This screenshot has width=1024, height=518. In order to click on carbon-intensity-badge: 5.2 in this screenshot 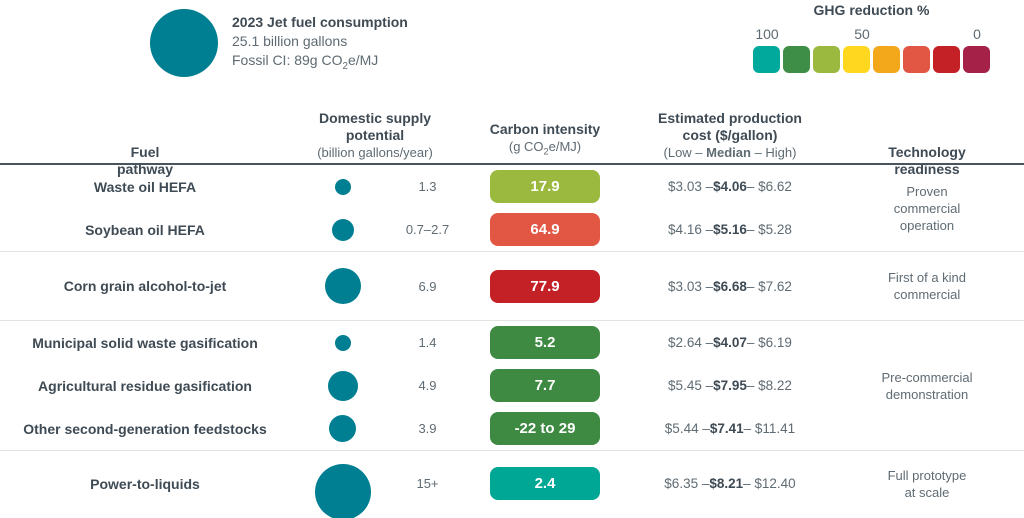, I will do `click(545, 342)`.